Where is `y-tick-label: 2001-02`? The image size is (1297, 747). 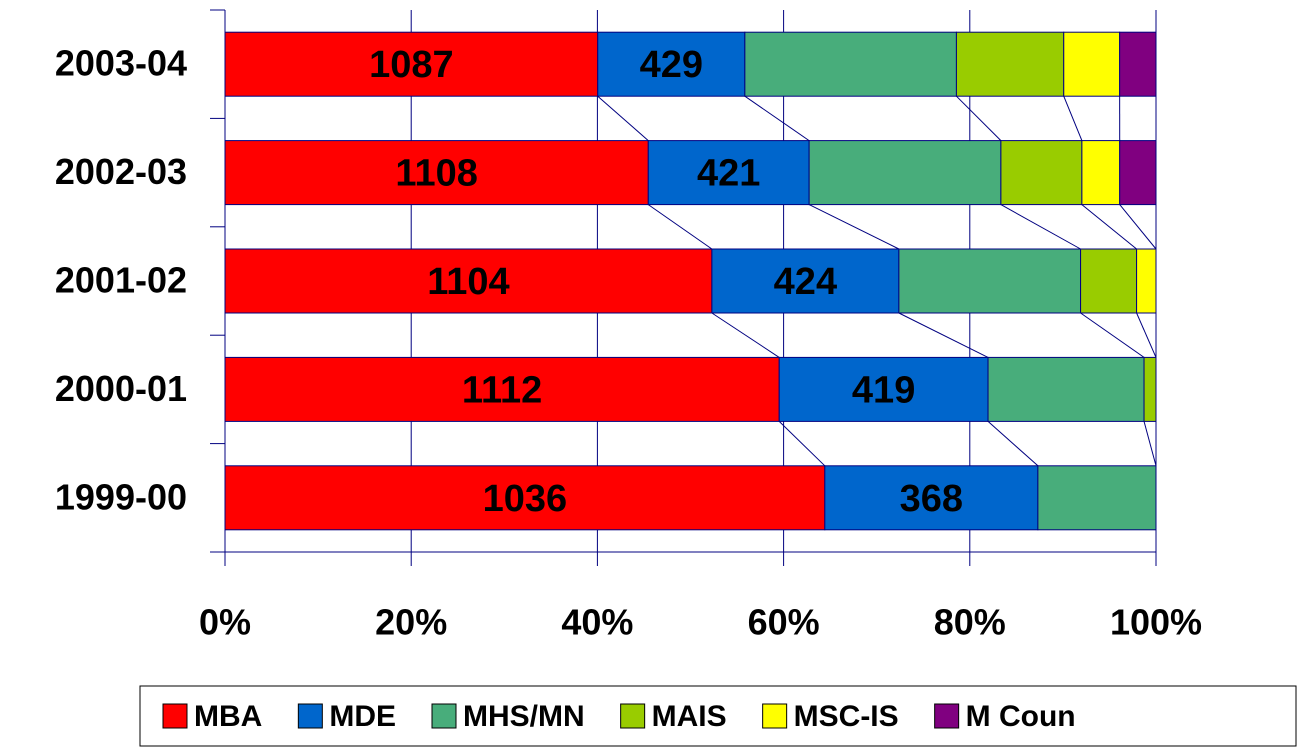 y-tick-label: 2001-02 is located at coordinates (121, 280).